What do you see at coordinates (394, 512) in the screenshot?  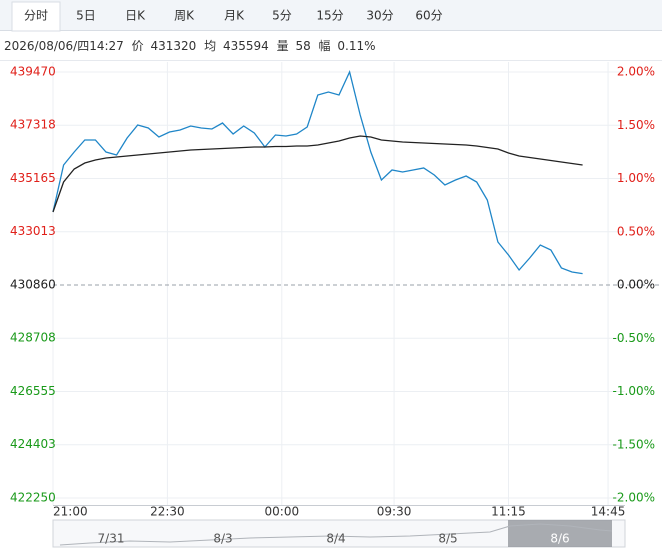 I see `x-tick-label: 09:30` at bounding box center [394, 512].